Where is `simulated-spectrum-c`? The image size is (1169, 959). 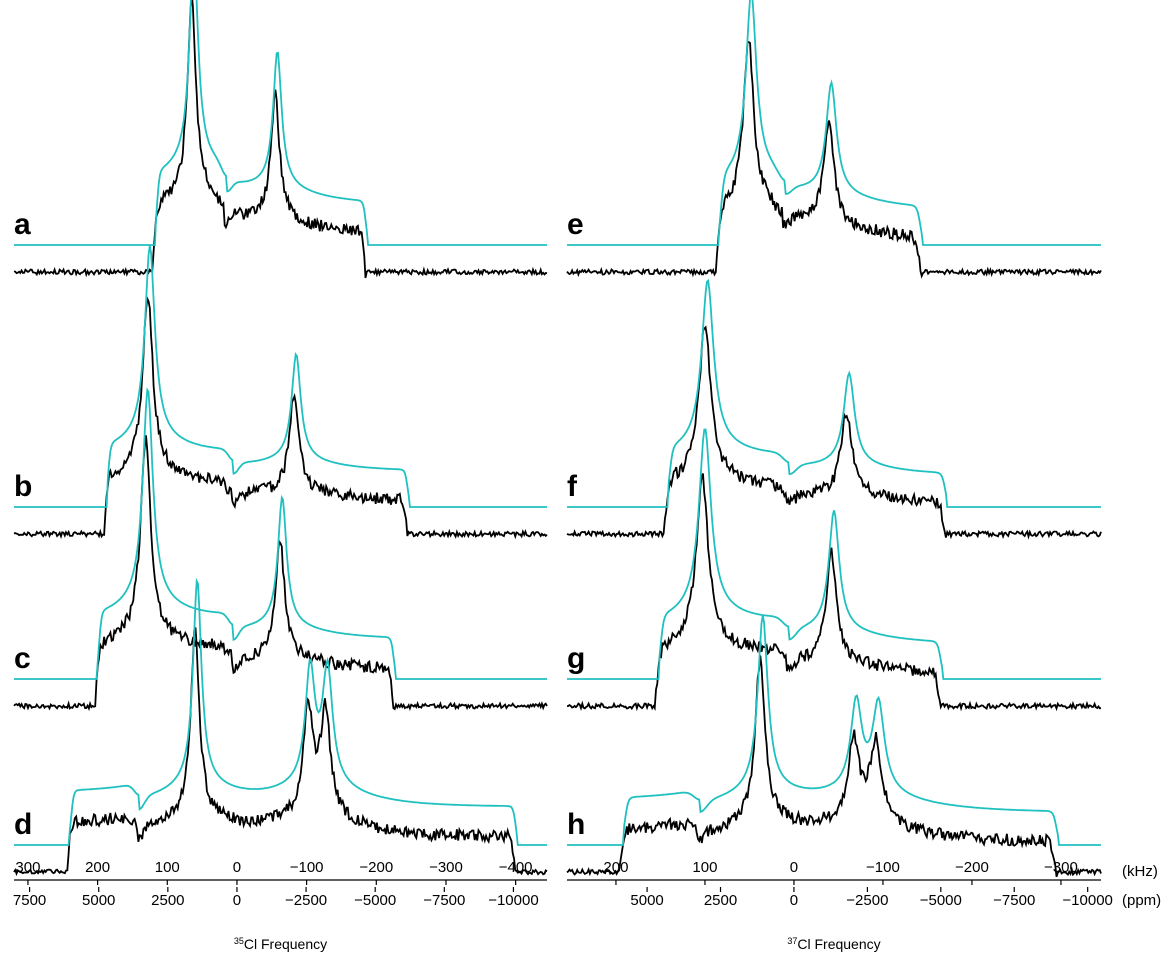
simulated-spectrum-c is located at coordinates (280, 533).